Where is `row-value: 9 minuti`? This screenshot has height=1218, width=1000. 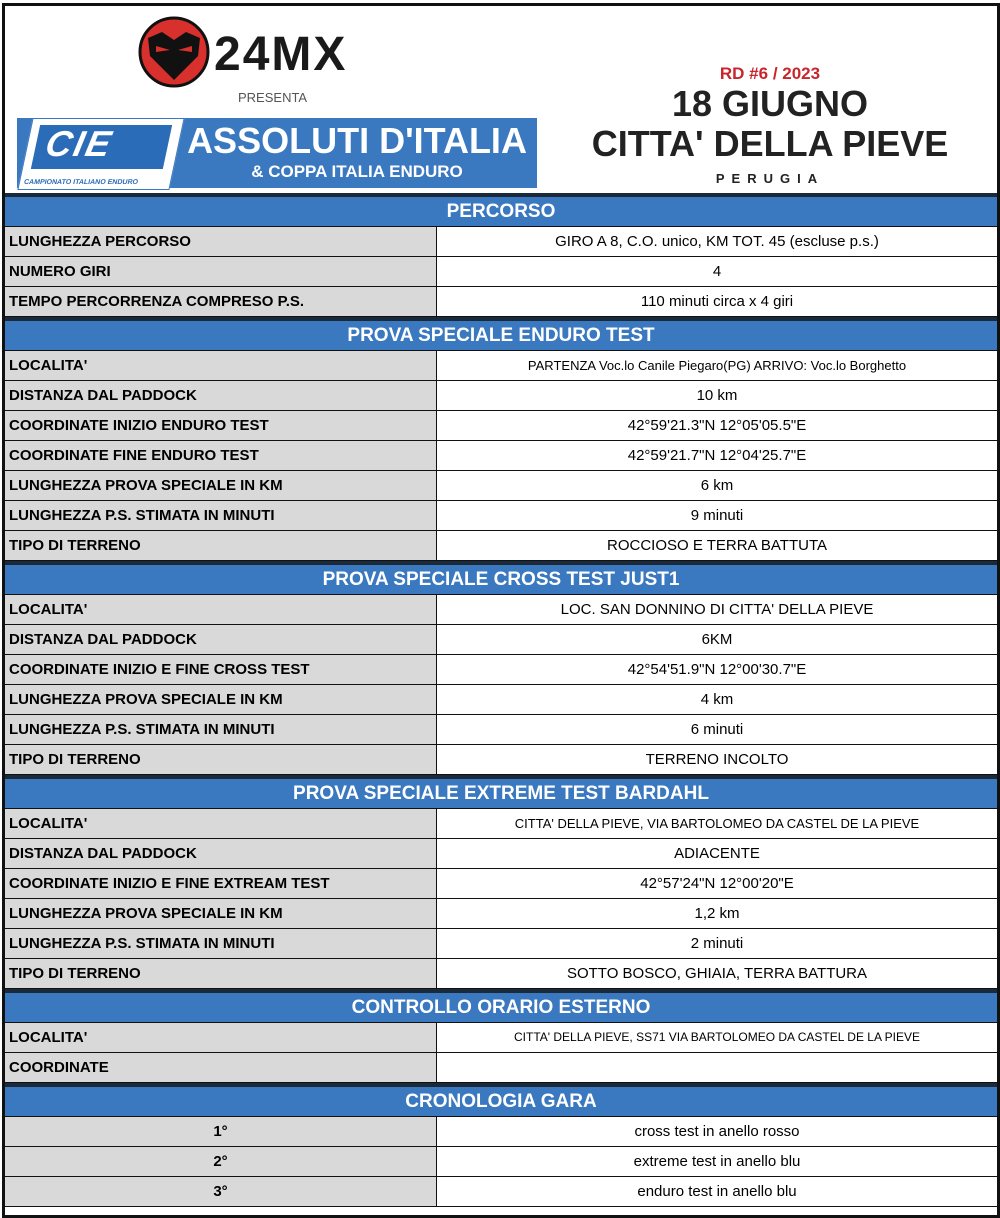
row-value: 9 minuti is located at coordinates (717, 515).